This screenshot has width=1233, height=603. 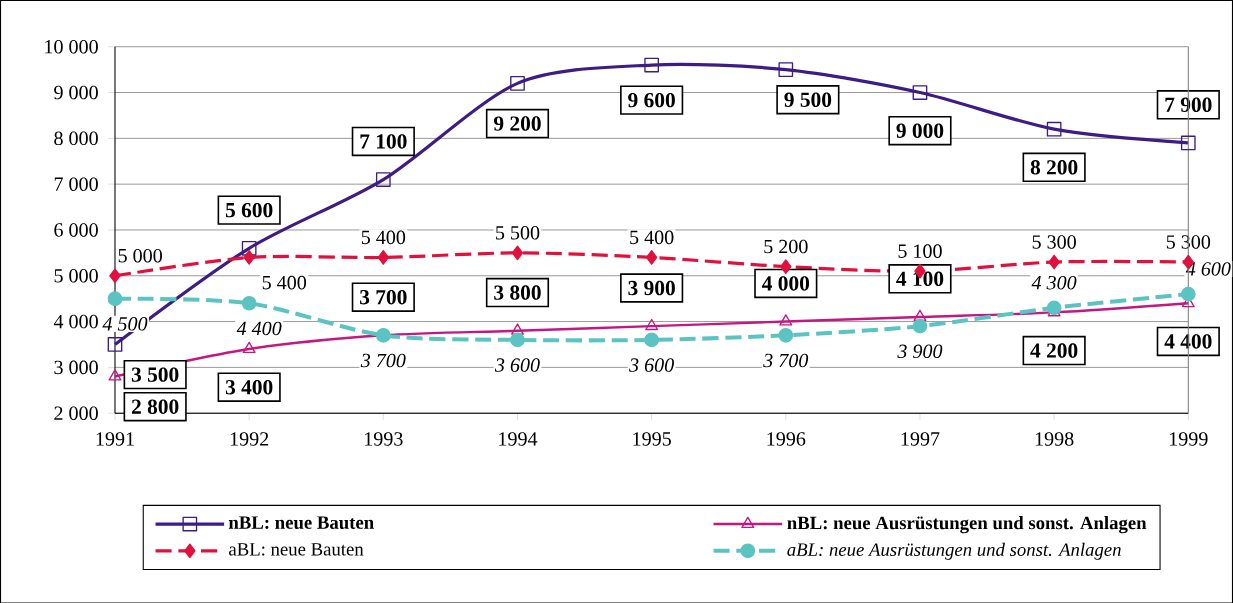 I want to click on data-label: 7 900, so click(x=1188, y=104).